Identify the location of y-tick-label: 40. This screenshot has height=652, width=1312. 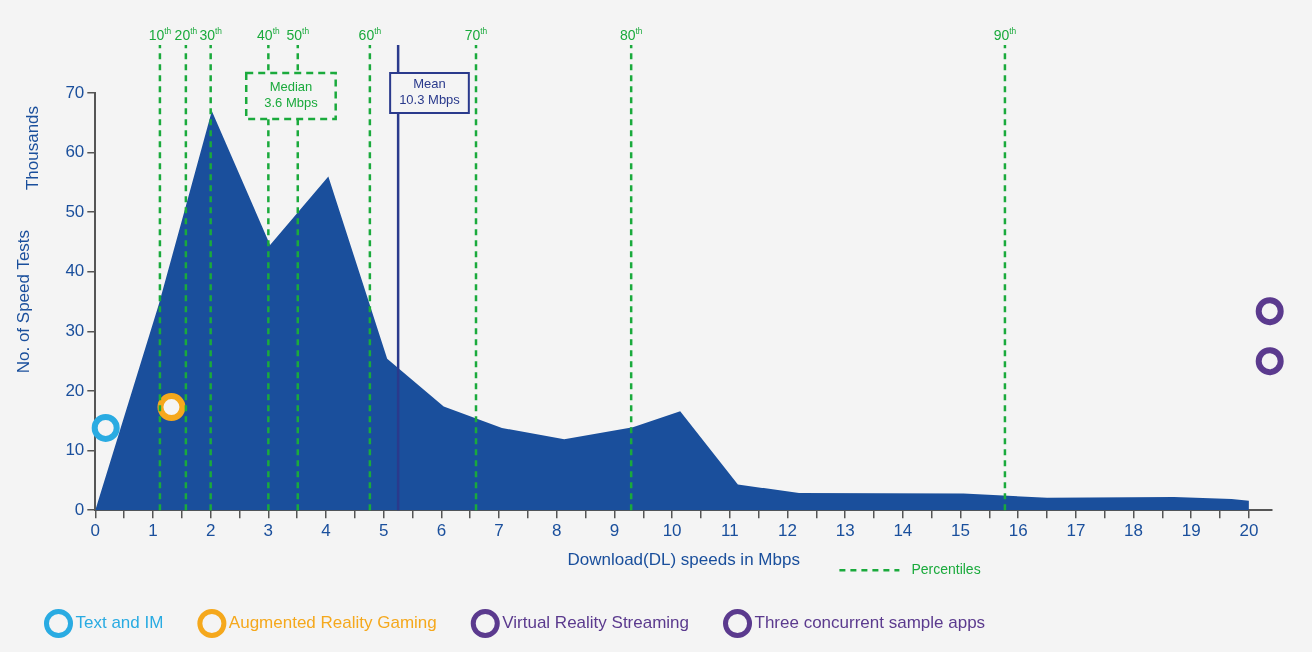
(75, 271).